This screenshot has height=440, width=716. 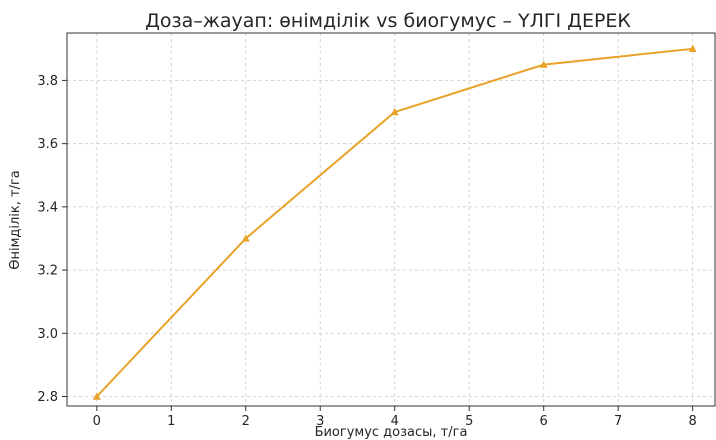 I want to click on x-tick-label: 5, so click(x=469, y=421).